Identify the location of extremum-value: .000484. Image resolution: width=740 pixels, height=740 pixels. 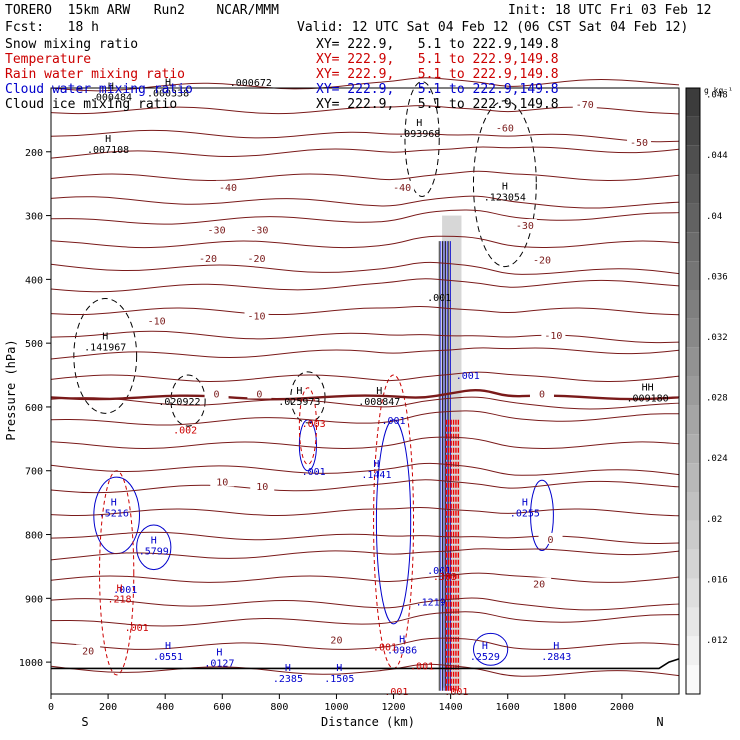
(111, 97).